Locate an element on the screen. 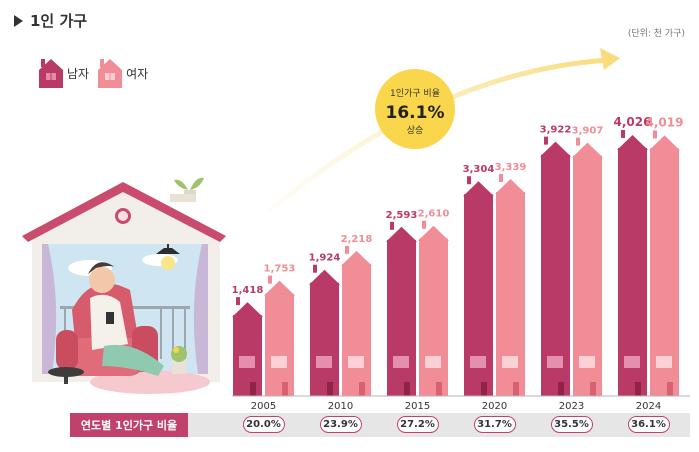 Image resolution: width=699 pixels, height=452 pixels. x-tick-2024: 2024 is located at coordinates (648, 406).